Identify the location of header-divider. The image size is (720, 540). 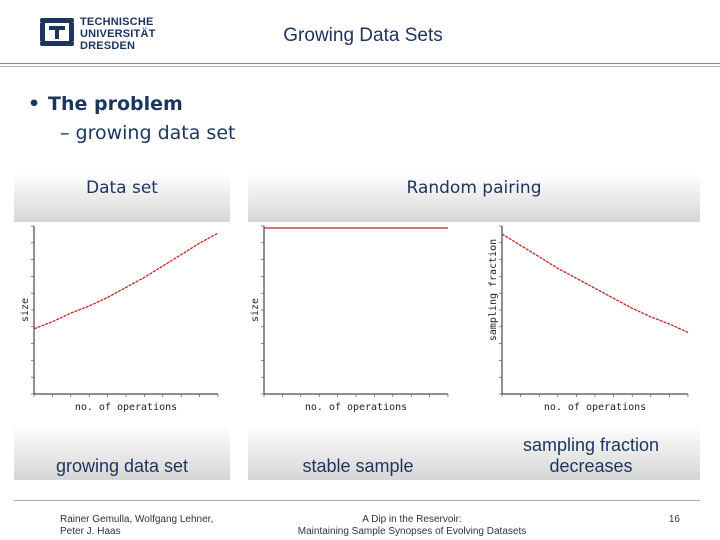
(360, 63).